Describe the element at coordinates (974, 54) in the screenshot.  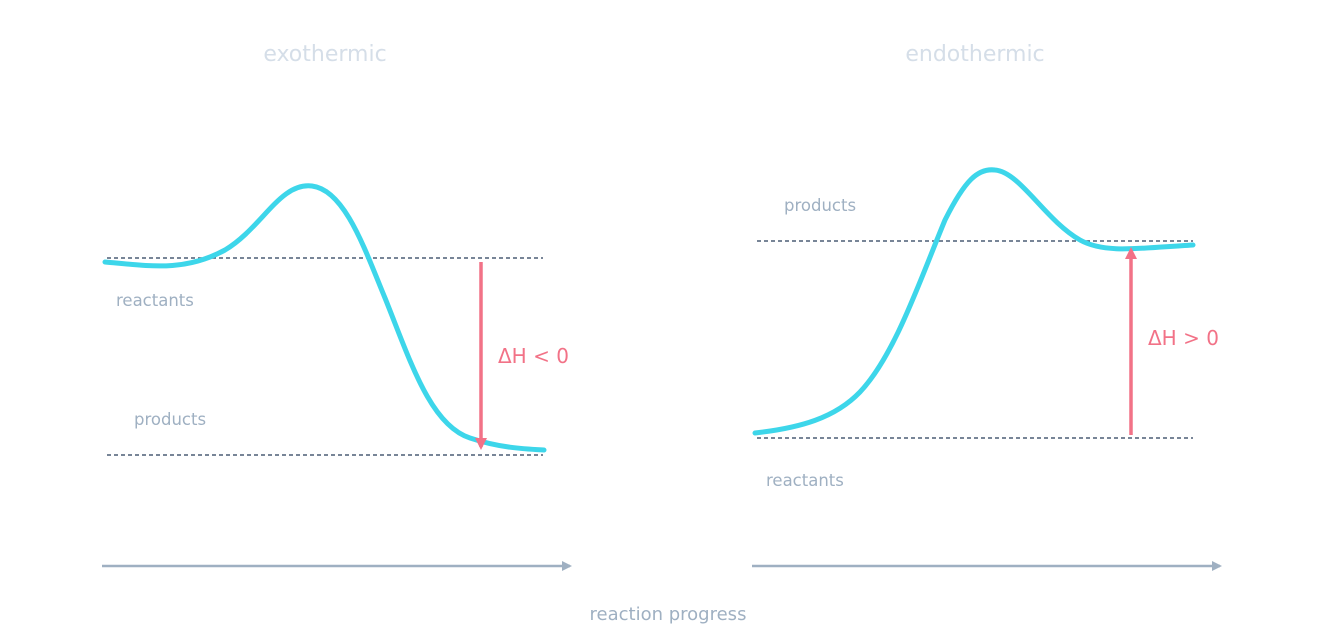
I see `endothermic-title: endothermic` at that location.